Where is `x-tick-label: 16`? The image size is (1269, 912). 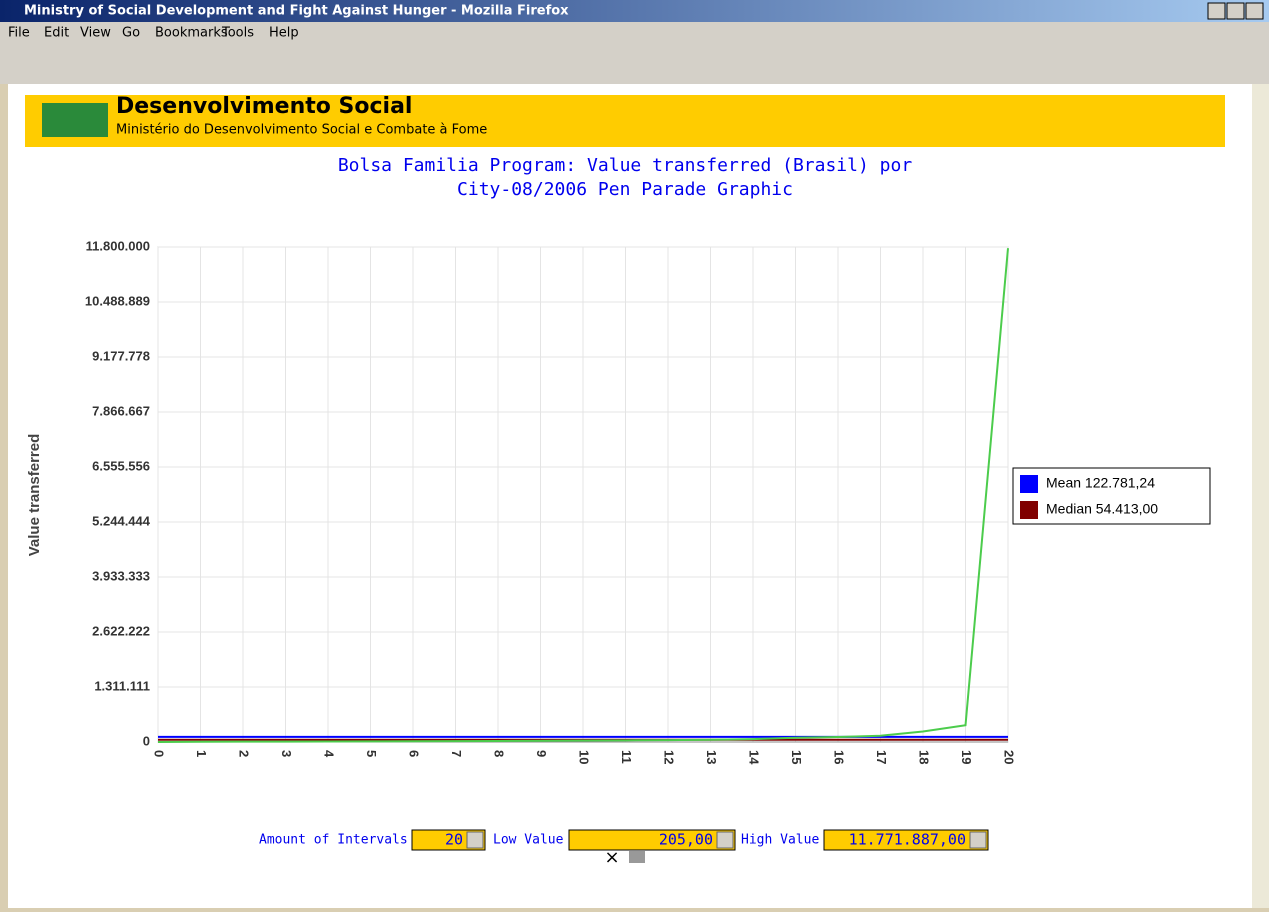
x-tick-label: 16 is located at coordinates (839, 757).